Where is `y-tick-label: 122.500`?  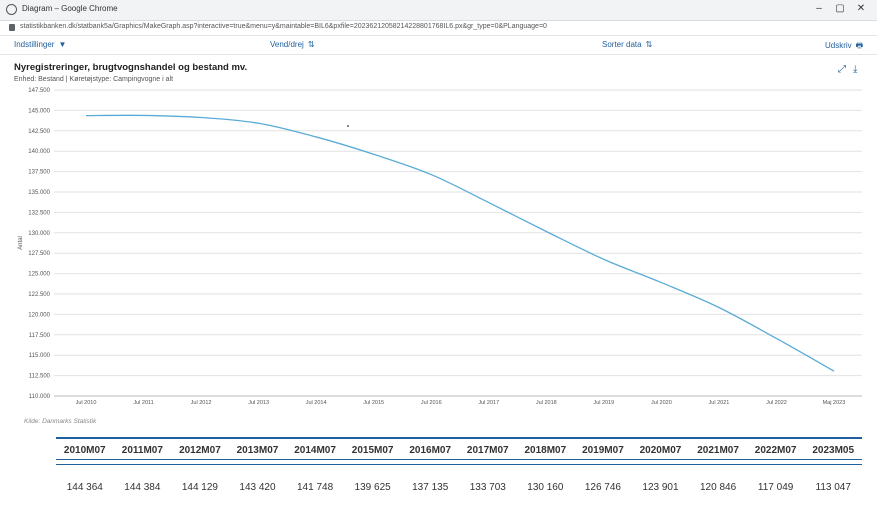 y-tick-label: 122.500 is located at coordinates (39, 295).